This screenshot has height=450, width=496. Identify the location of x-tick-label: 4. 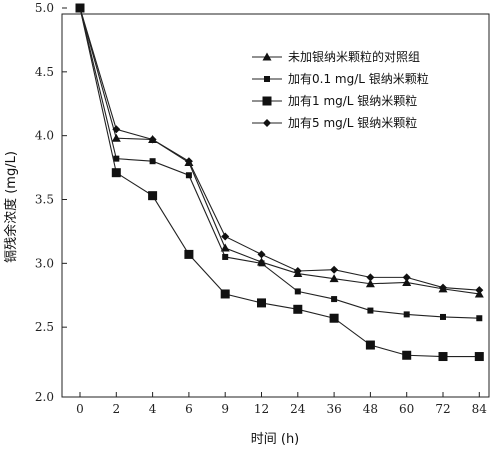
(153, 409).